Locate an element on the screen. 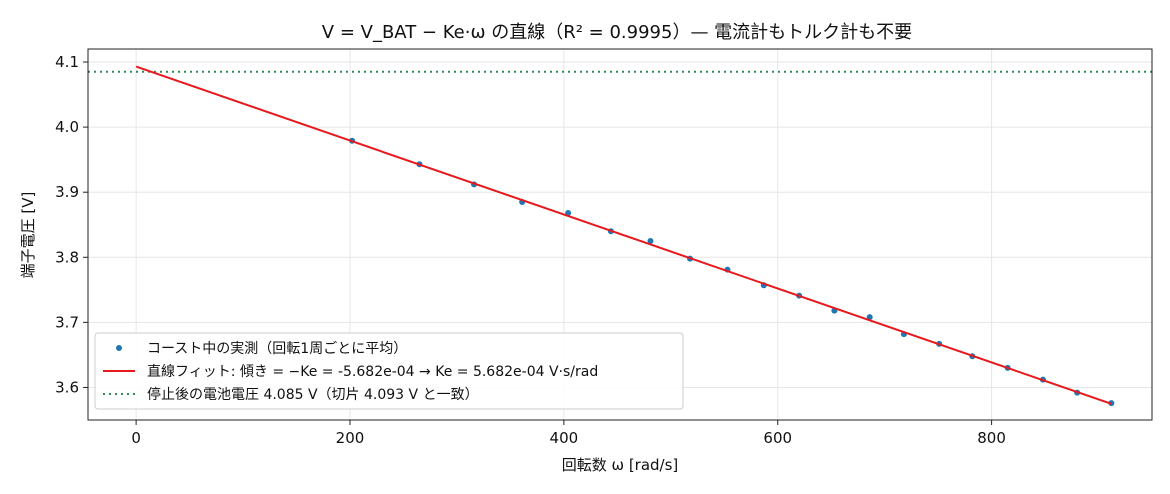 This screenshot has height=494, width=1170. legend-box is located at coordinates (389, 371).